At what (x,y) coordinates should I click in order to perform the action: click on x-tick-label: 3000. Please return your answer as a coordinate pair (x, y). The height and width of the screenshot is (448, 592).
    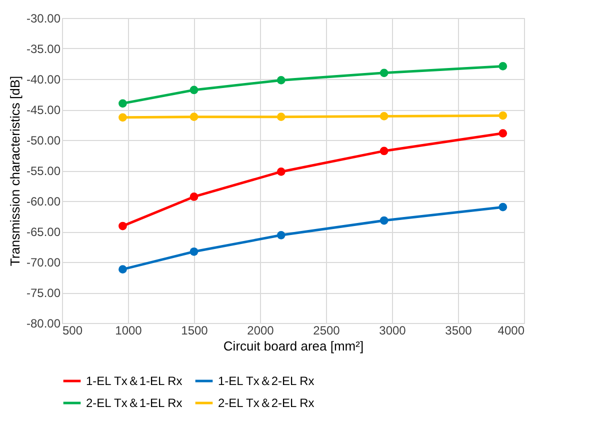
    Looking at the image, I should click on (392, 331).